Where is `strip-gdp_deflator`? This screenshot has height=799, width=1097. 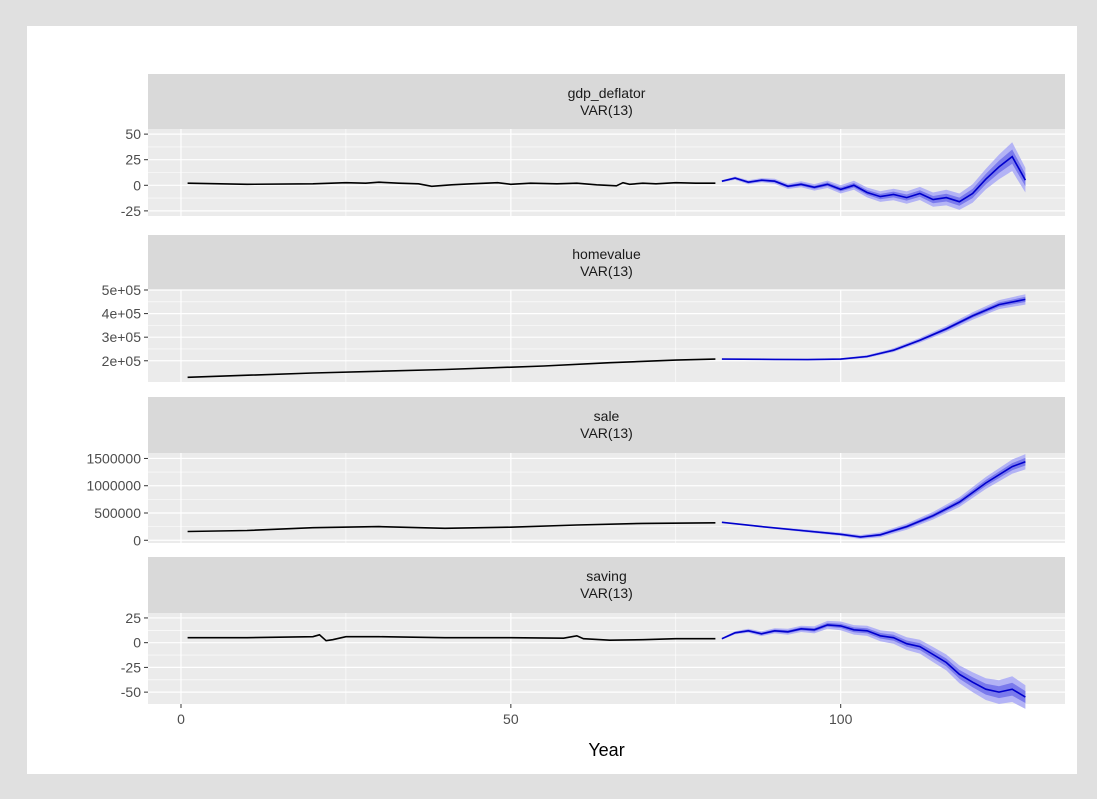 strip-gdp_deflator is located at coordinates (606, 101).